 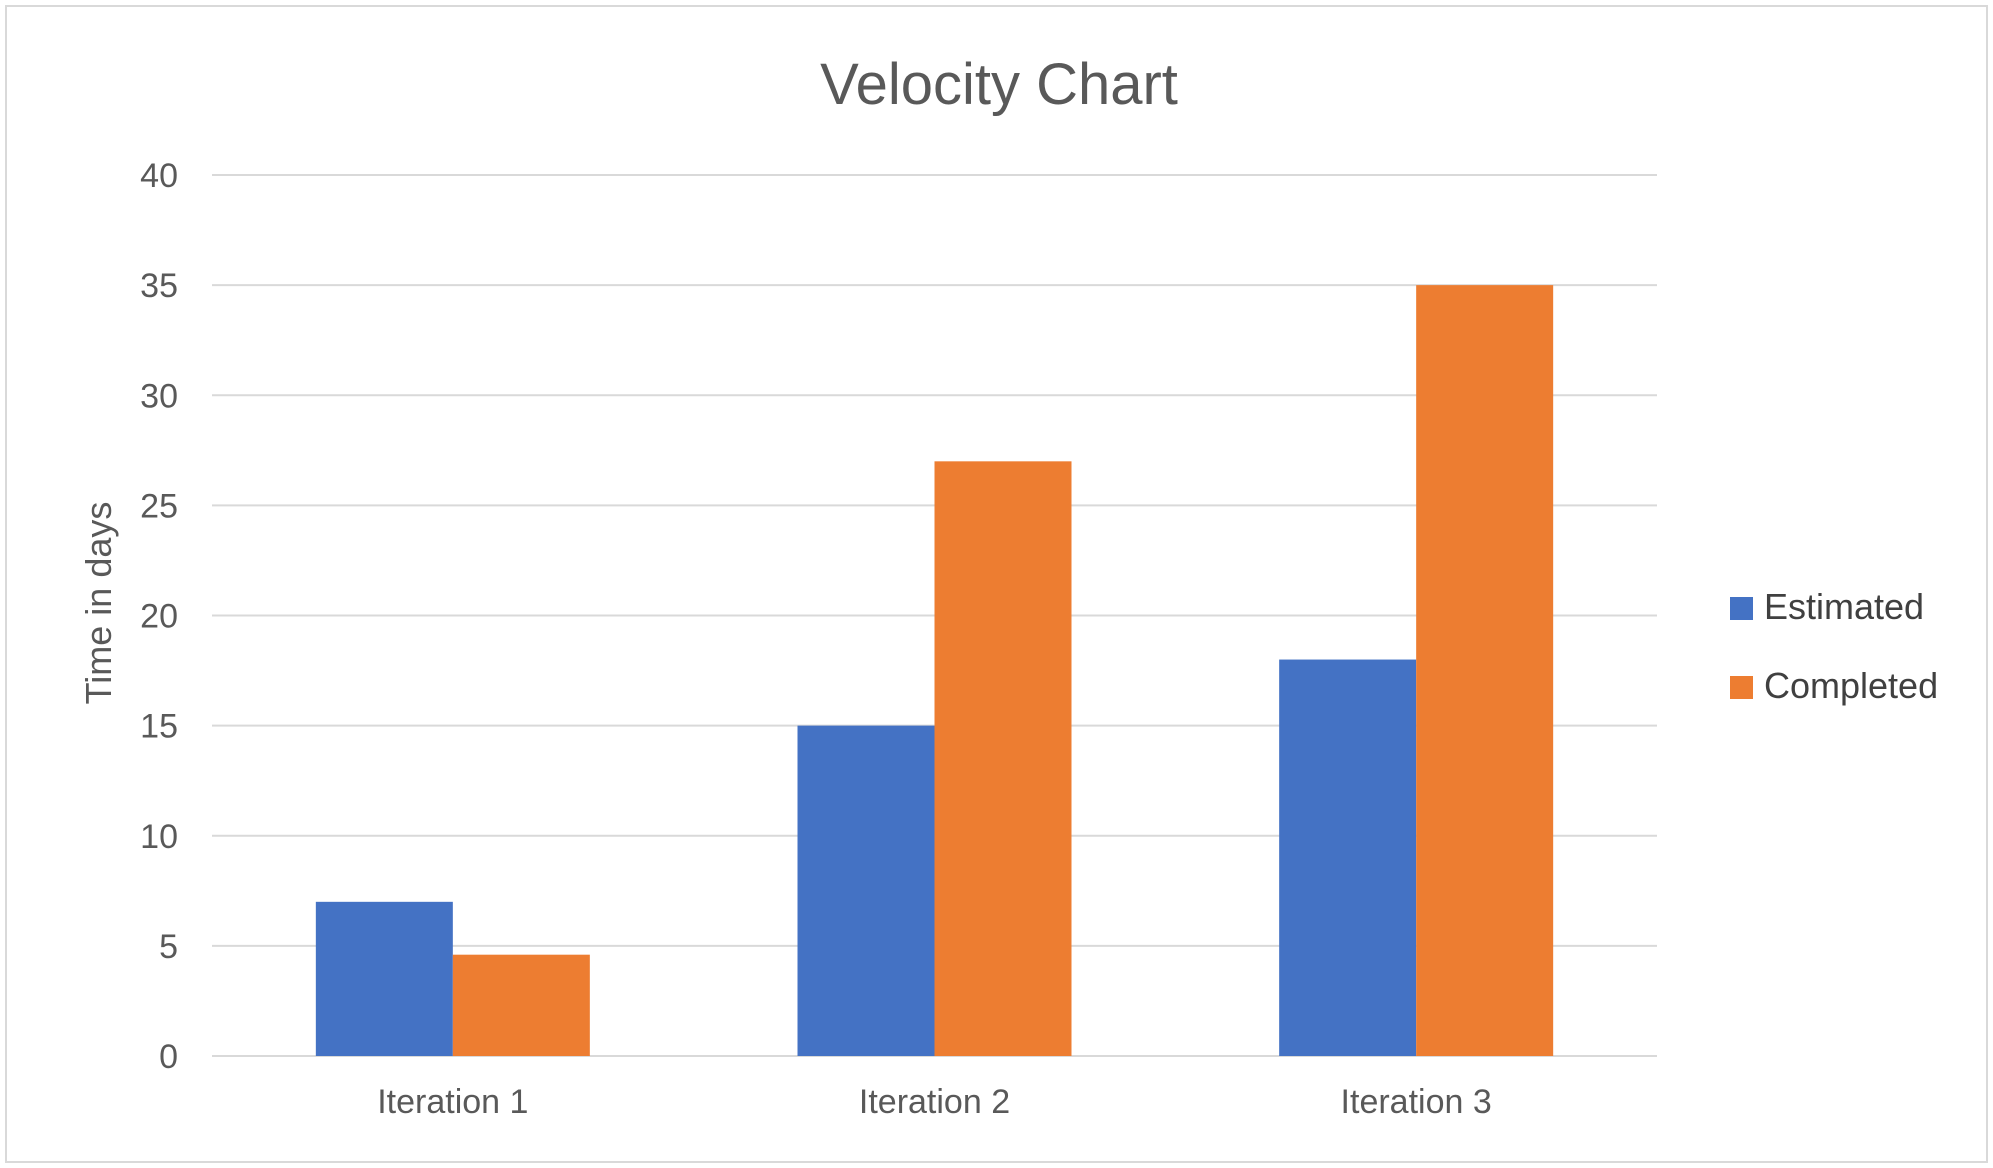 What do you see at coordinates (1741, 608) in the screenshot?
I see `legend-swatch-estimated` at bounding box center [1741, 608].